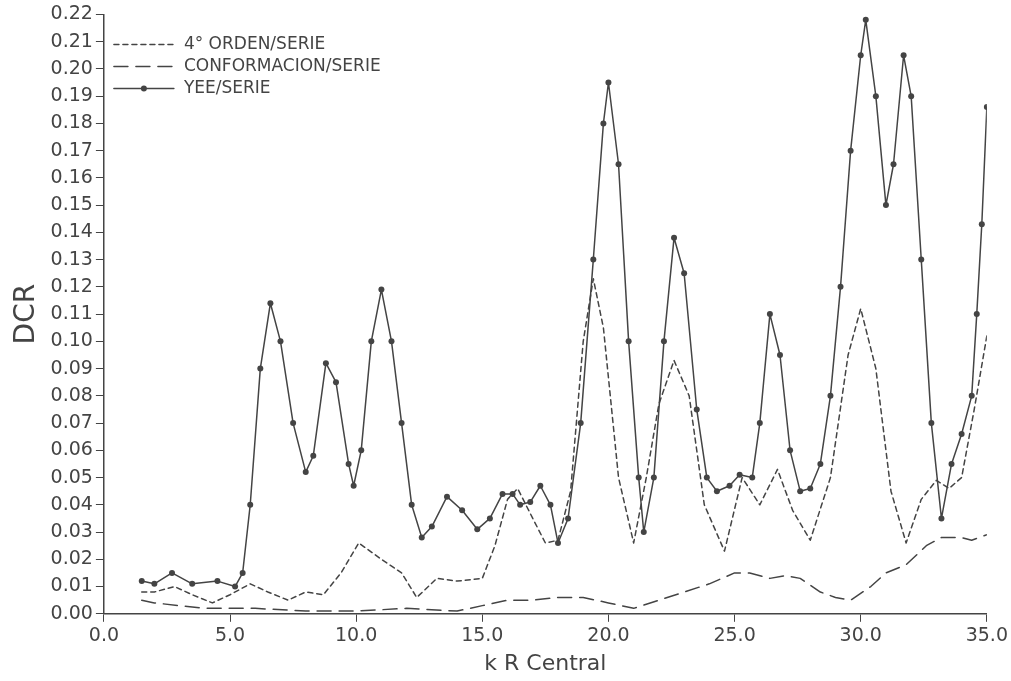 The image size is (1011, 681). What do you see at coordinates (71, 339) in the screenshot?
I see `y-tick-label: 0.10` at bounding box center [71, 339].